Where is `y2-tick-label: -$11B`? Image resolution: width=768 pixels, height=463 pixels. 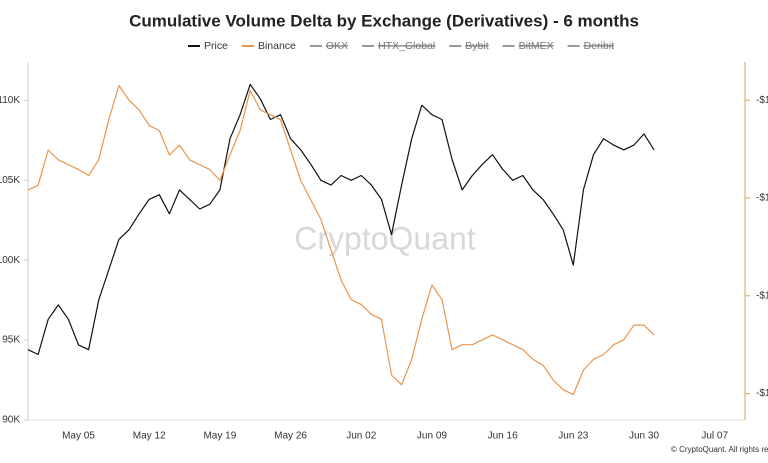 y2-tick-label: -$11B is located at coordinates (762, 198).